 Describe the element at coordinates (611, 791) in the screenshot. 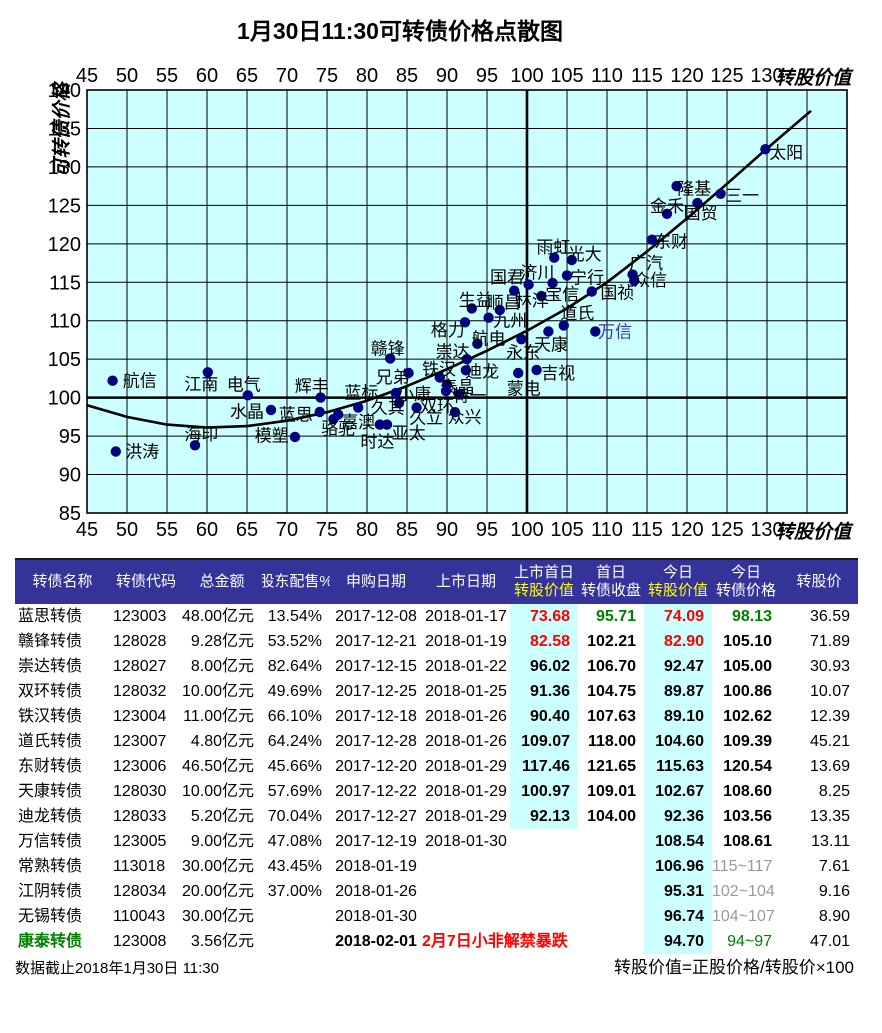

I see `table-cell: 109.01` at that location.